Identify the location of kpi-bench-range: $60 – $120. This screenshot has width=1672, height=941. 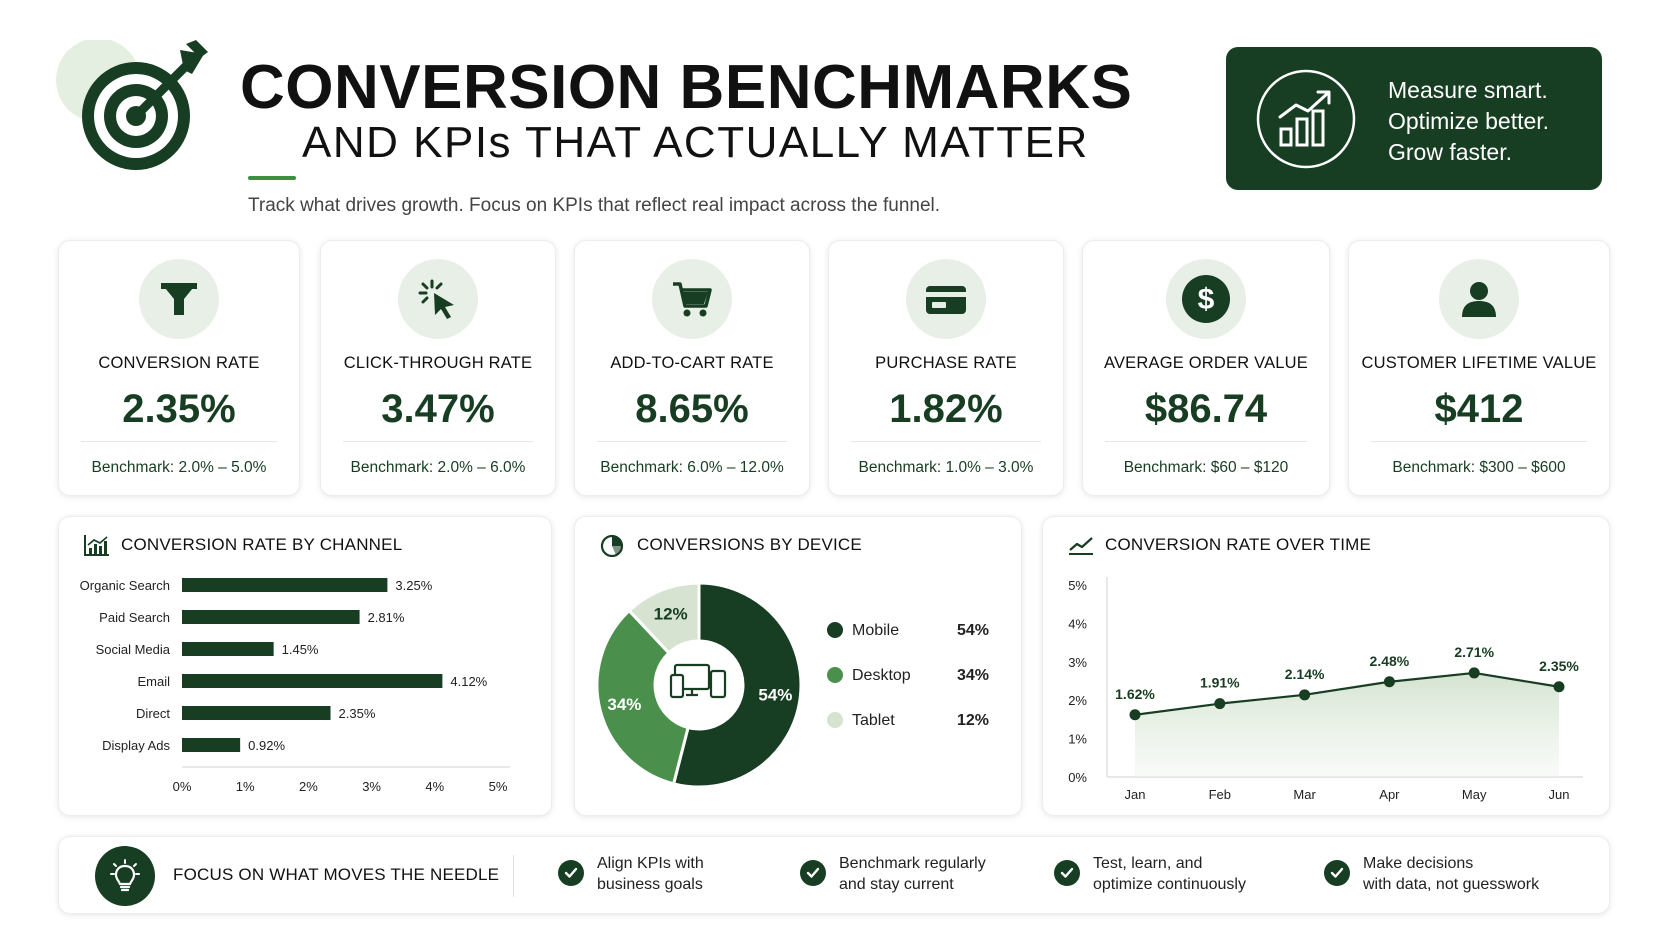
(1249, 467).